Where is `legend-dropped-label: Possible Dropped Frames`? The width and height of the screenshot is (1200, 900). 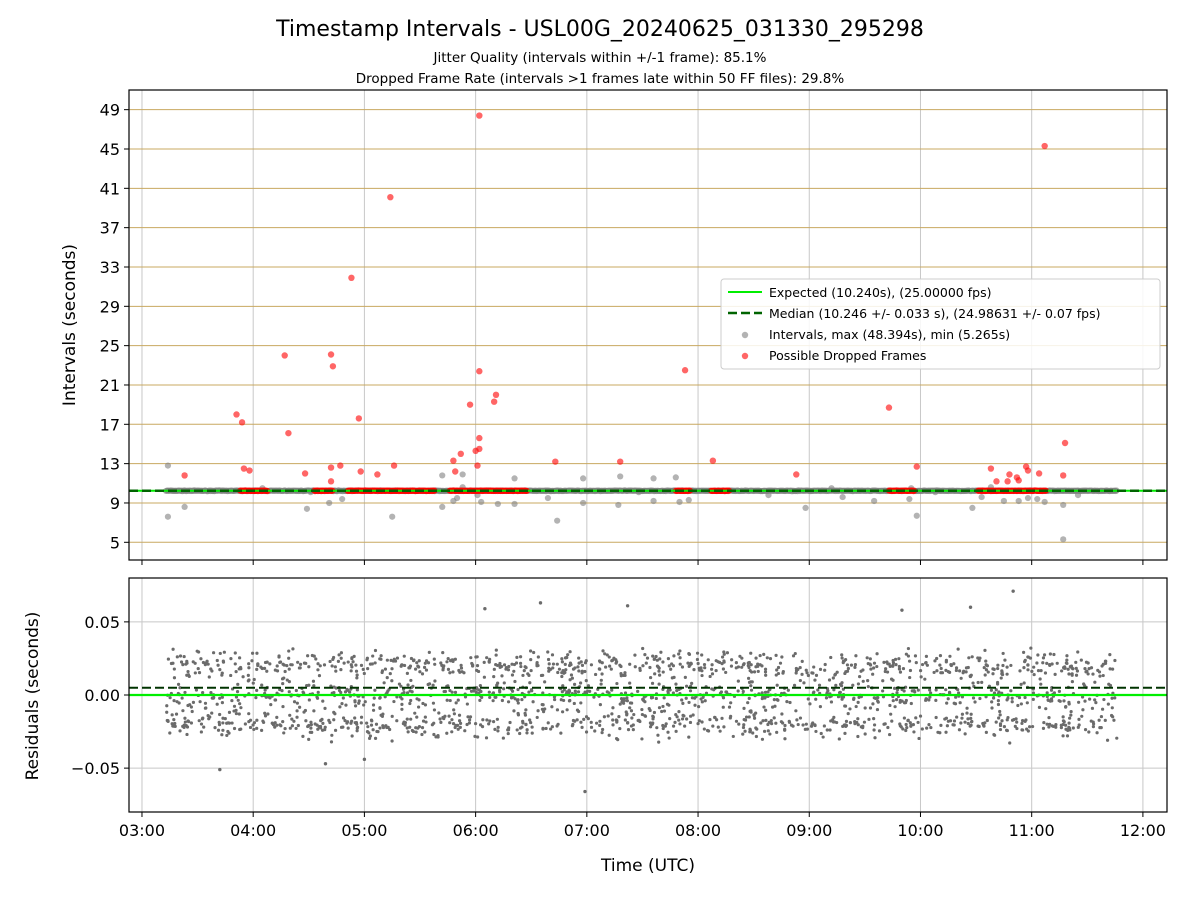 legend-dropped-label: Possible Dropped Frames is located at coordinates (847, 355).